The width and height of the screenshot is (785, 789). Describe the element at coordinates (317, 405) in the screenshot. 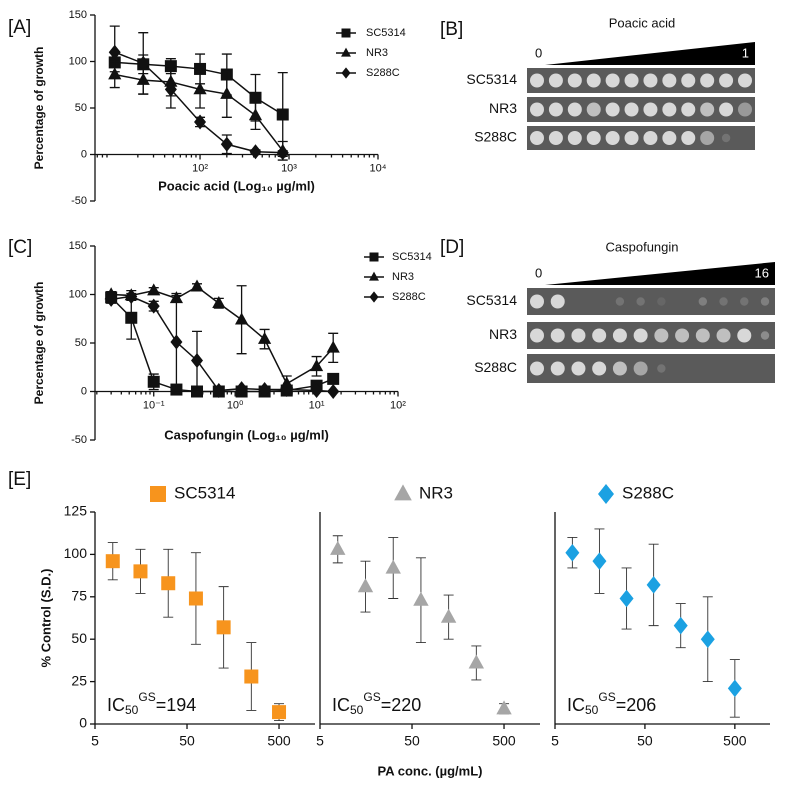

I see `x-tick-label: 10¹` at that location.